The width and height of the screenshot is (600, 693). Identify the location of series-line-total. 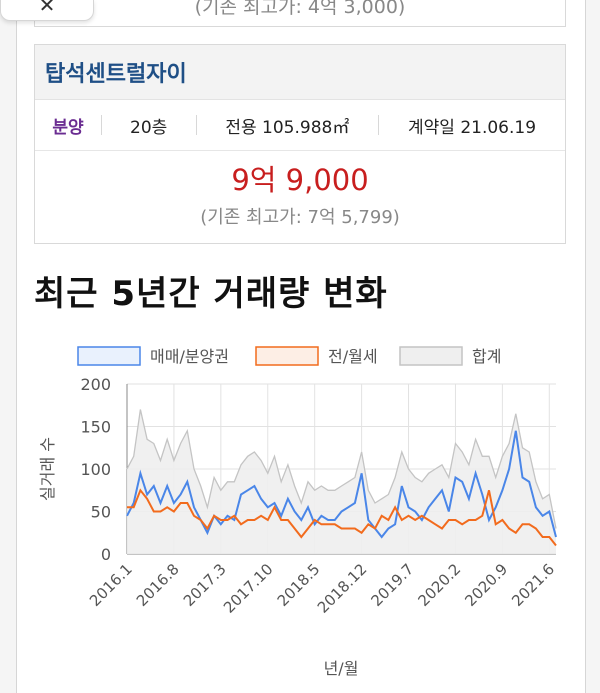
(341, 469).